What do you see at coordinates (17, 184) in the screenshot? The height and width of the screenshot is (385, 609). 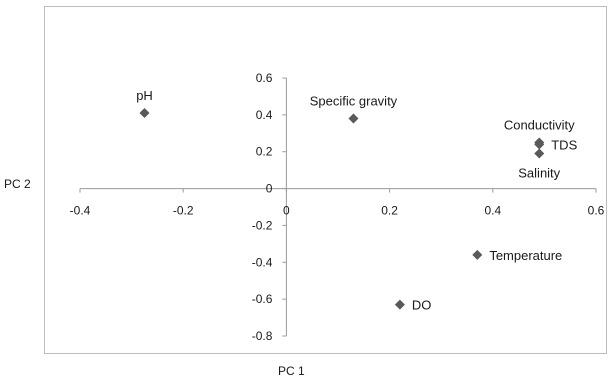 I see `y-axis-title: PC 2` at bounding box center [17, 184].